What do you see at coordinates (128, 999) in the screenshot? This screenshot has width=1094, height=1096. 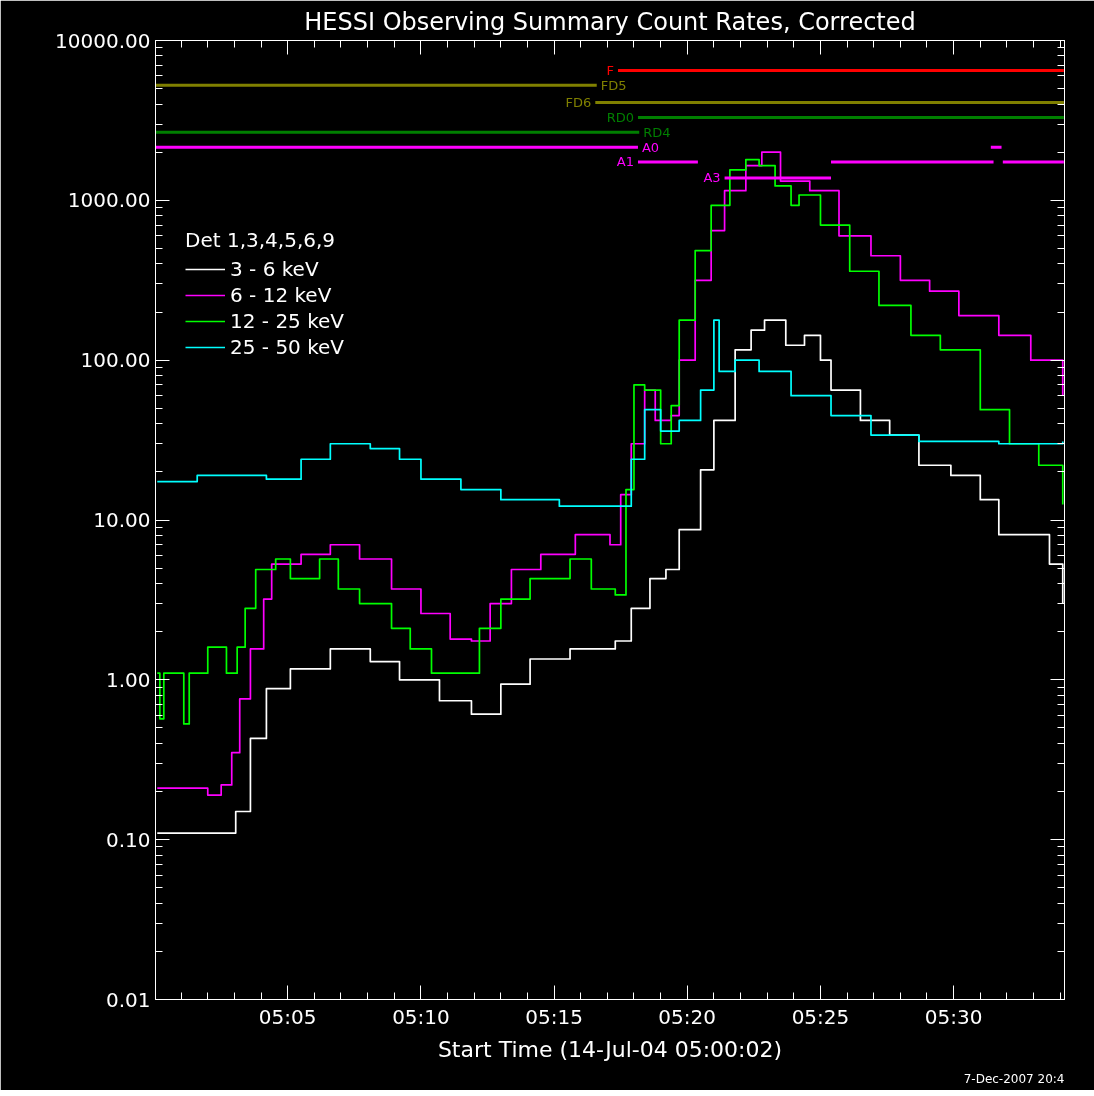 I see `y-tick-label: 0.01` at bounding box center [128, 999].